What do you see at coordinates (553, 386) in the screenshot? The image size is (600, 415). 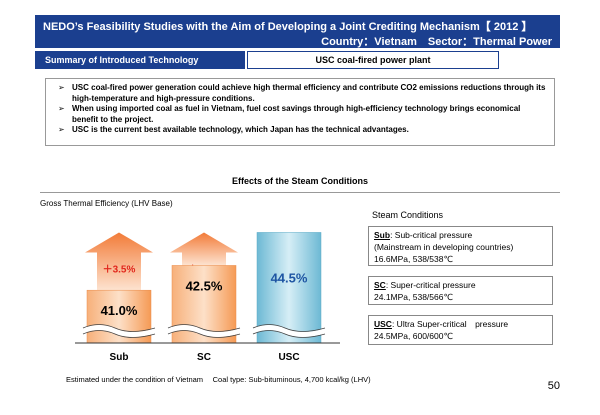 I see `page-number: 50` at bounding box center [553, 386].